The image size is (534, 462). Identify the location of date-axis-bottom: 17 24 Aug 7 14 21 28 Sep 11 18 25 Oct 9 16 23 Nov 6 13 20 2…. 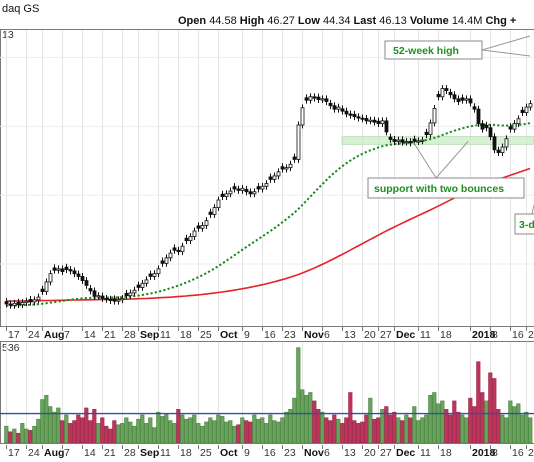
(270, 452).